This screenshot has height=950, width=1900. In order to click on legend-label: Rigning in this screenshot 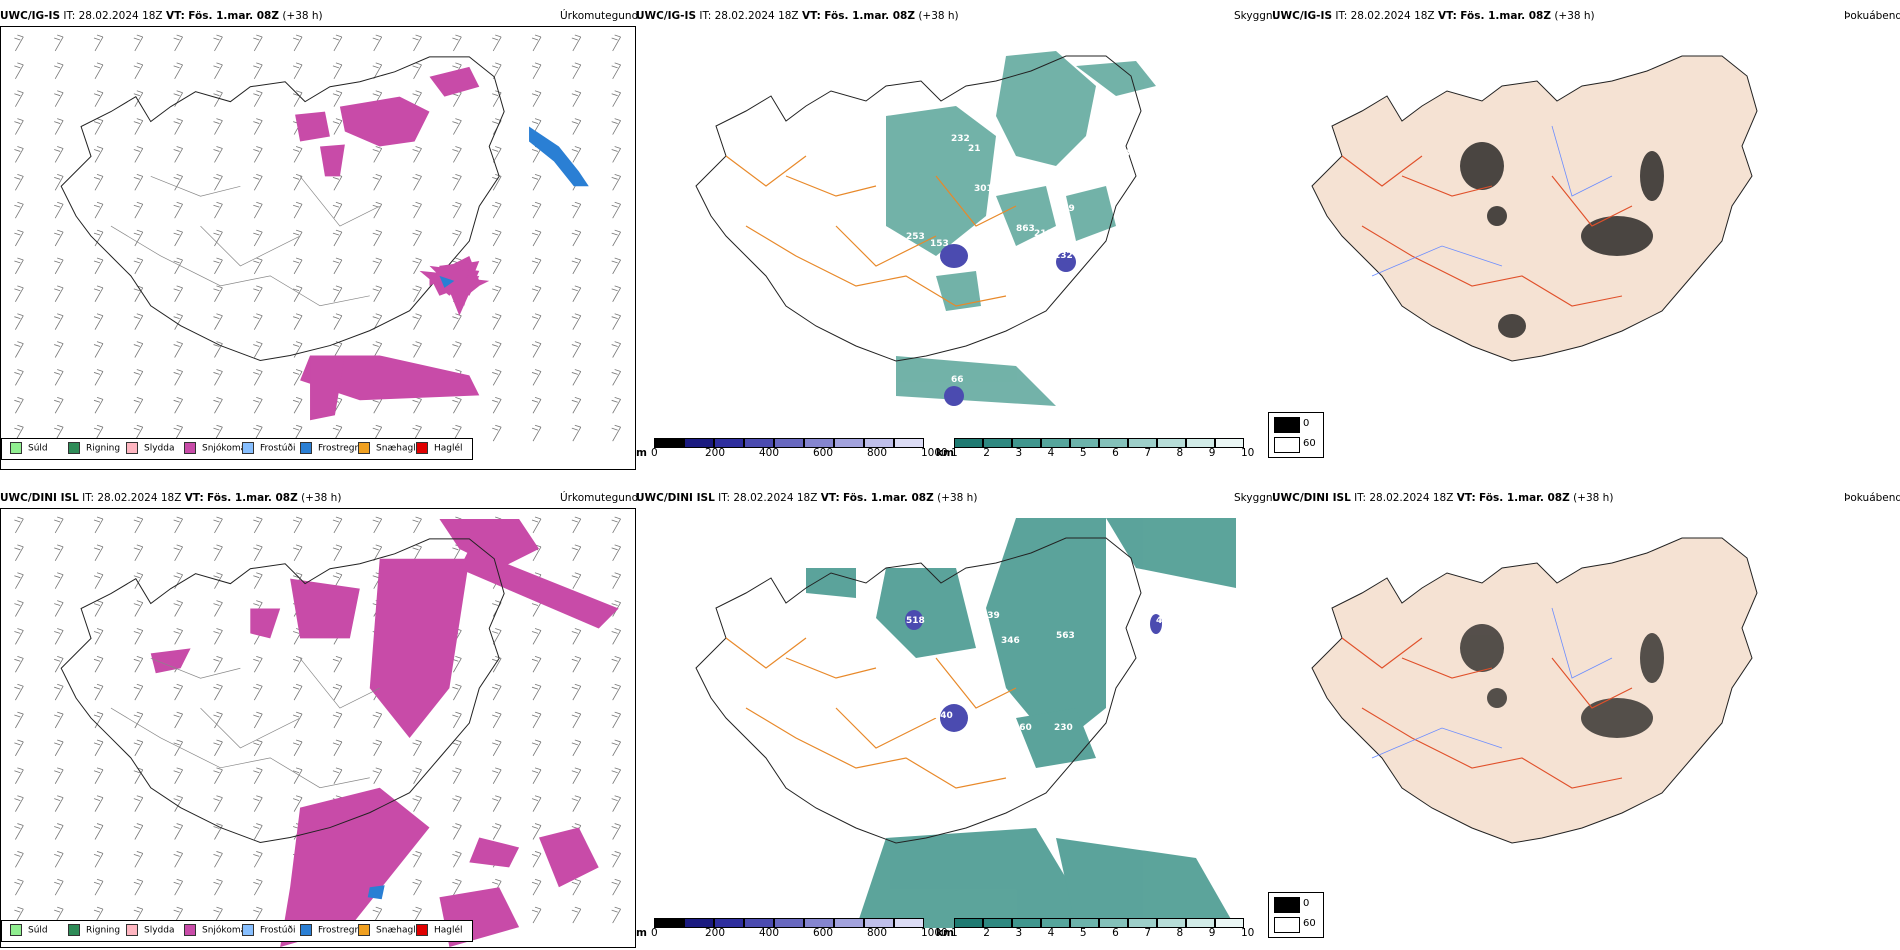, I will do `click(103, 930)`.